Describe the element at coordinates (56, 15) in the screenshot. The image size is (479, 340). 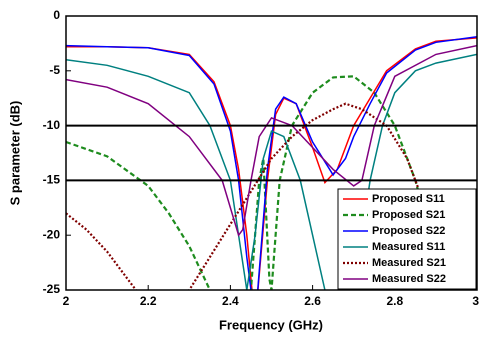
I see `y-tick-label: 0` at that location.